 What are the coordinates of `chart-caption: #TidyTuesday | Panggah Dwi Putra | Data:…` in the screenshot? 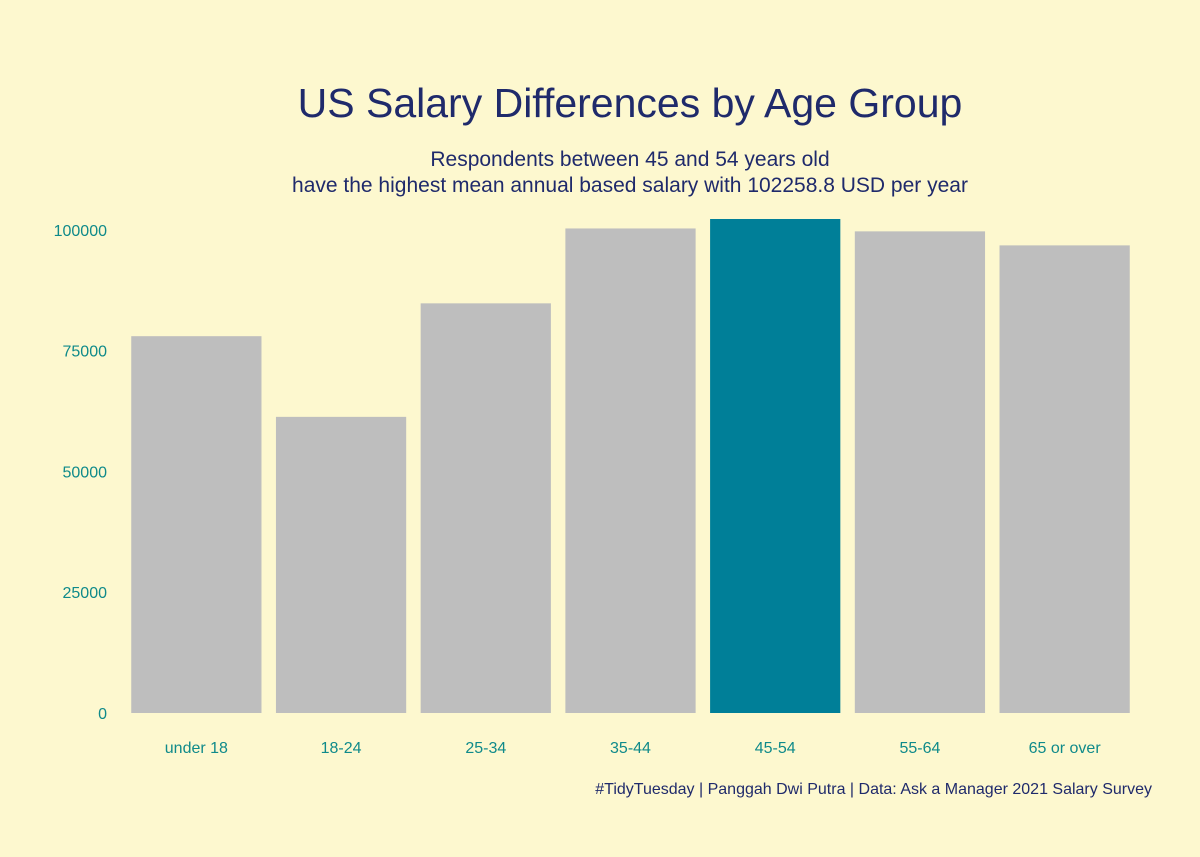 It's located at (873, 789).